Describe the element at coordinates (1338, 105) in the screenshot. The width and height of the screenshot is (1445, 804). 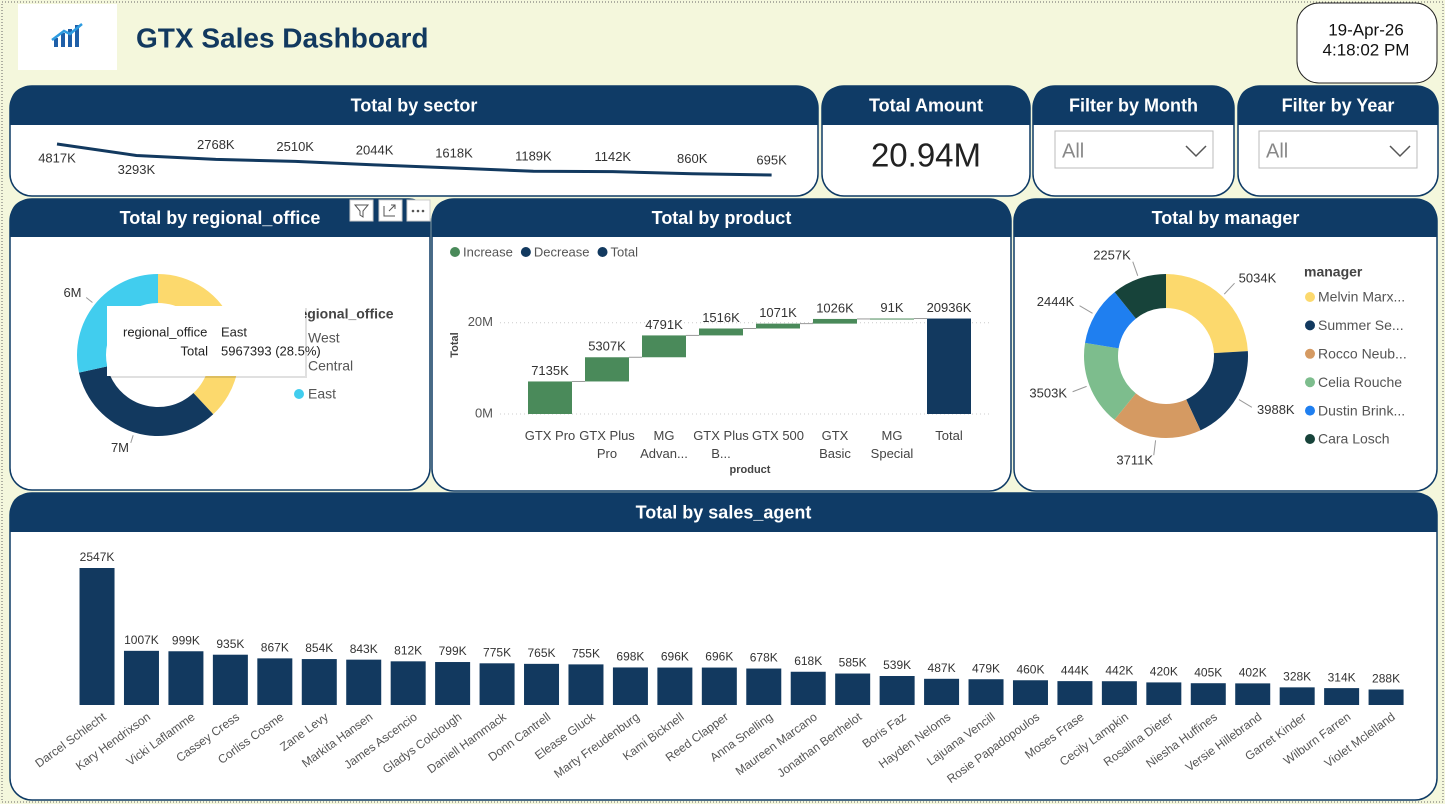
I see `panel-title: Filter by Year` at that location.